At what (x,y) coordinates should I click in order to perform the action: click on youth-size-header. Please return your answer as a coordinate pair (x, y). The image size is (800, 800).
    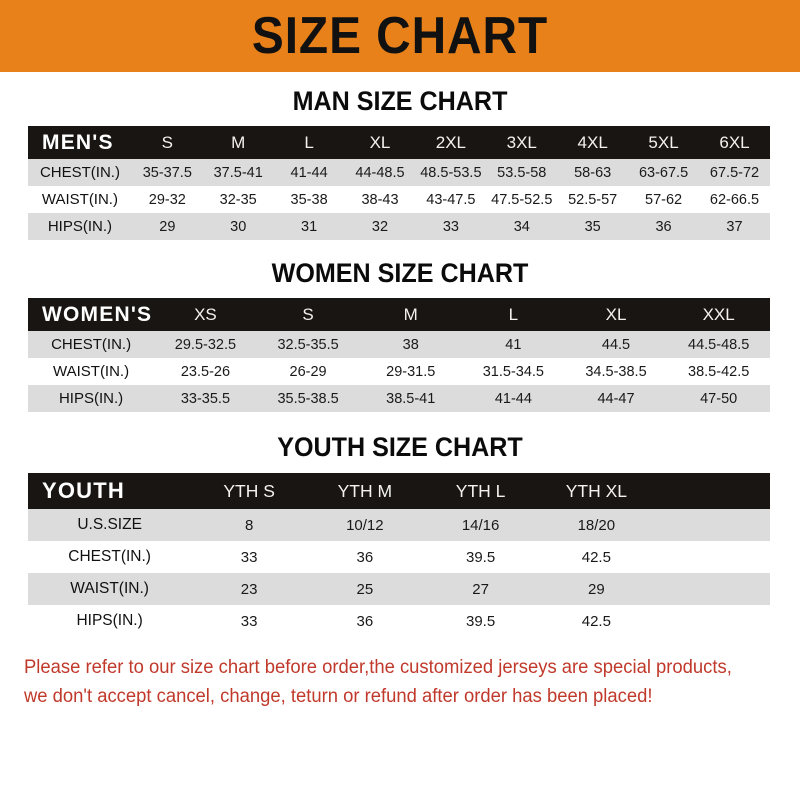
    Looking at the image, I should click on (712, 491).